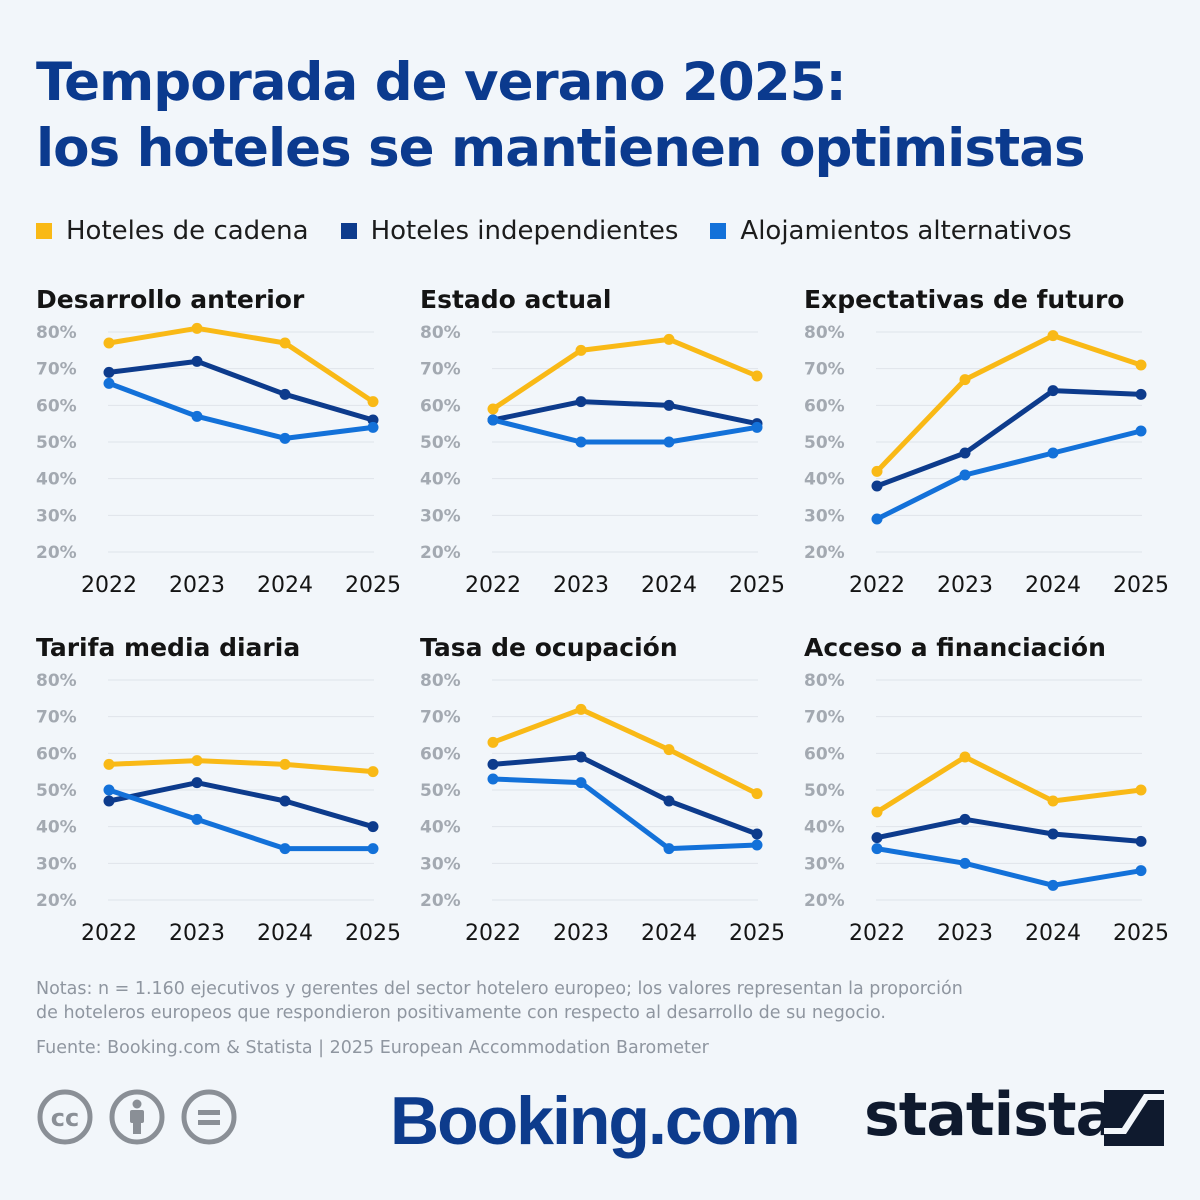 The width and height of the screenshot is (1200, 1200). What do you see at coordinates (65, 1117) in the screenshot?
I see `cc-icon: cc` at bounding box center [65, 1117].